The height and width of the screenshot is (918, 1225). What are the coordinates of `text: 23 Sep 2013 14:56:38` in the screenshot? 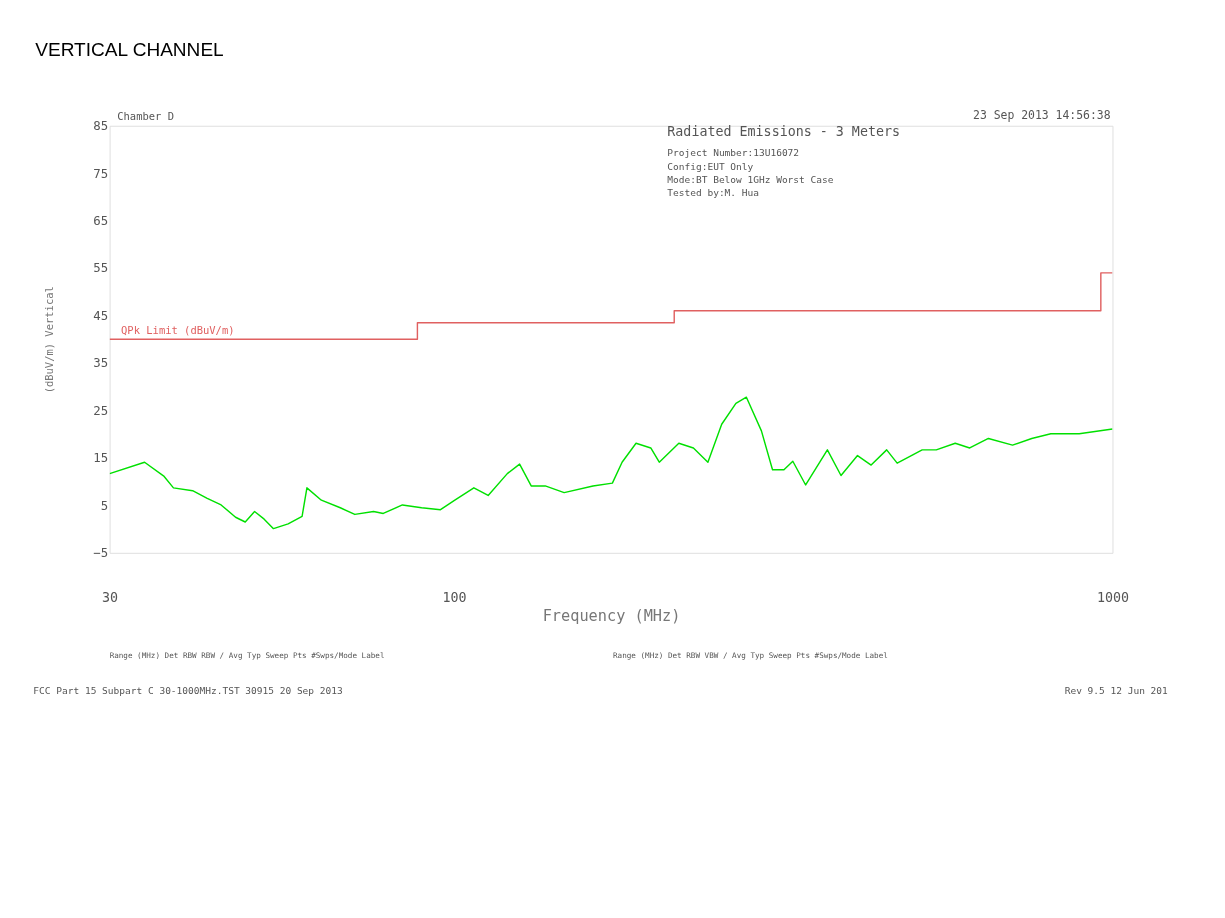 It's located at (1042, 115).